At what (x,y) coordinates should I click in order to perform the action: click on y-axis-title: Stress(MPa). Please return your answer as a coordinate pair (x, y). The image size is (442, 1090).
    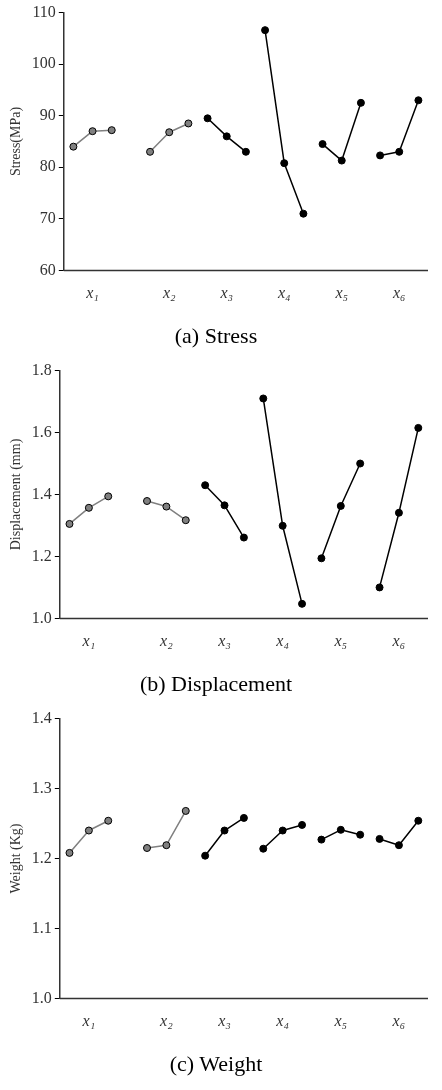
    Looking at the image, I should click on (16, 141).